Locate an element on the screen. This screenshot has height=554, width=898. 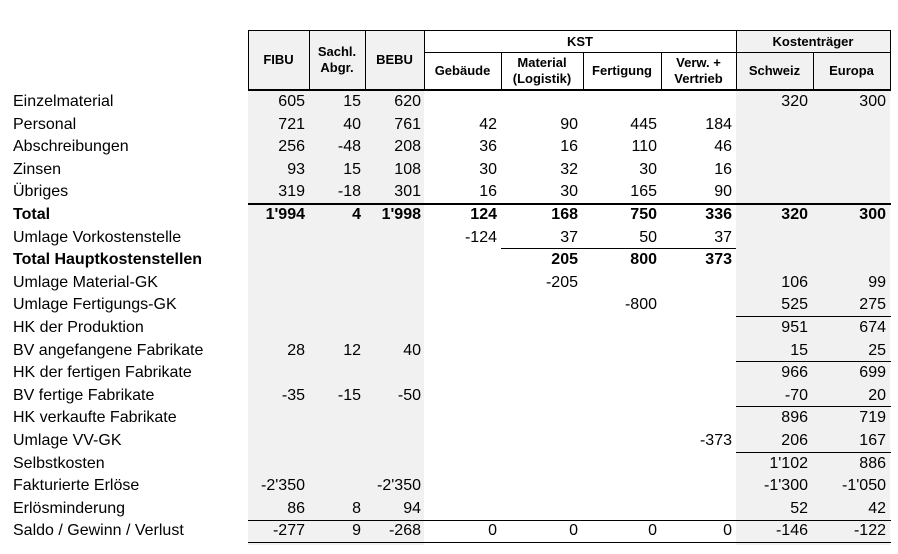
cell-fertigung: 165 is located at coordinates (643, 191).